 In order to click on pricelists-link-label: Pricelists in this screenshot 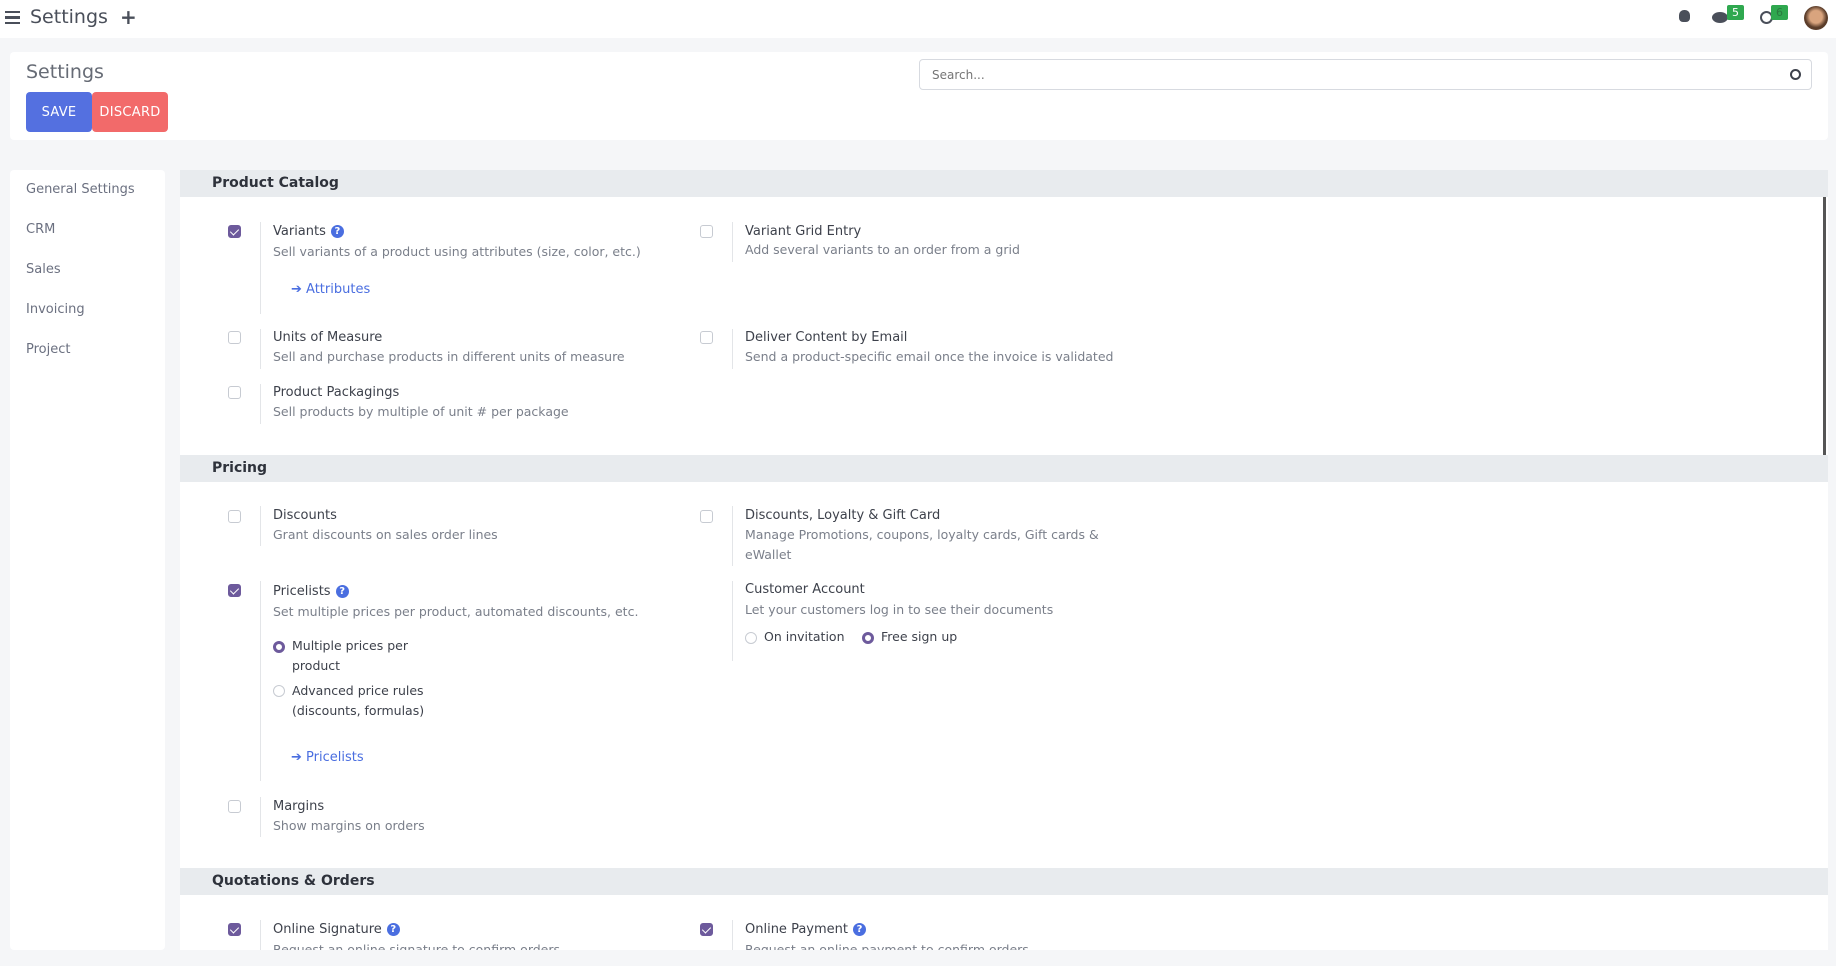, I will do `click(335, 757)`.